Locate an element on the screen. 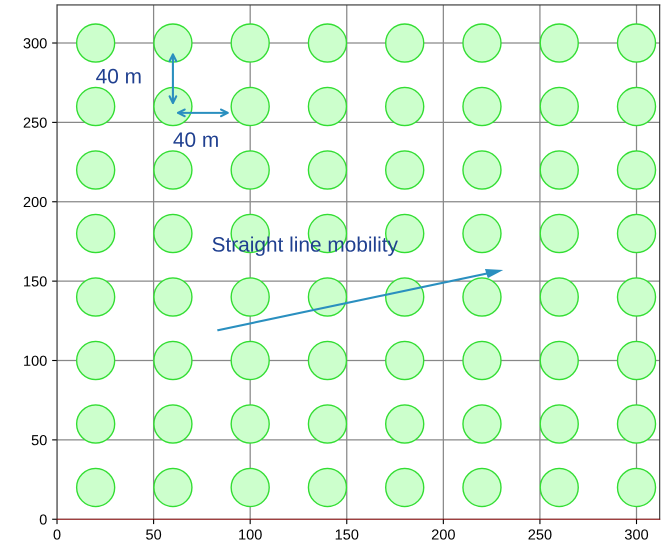 Image resolution: width=663 pixels, height=546 pixels. y-tick-label: 0 is located at coordinates (43, 519).